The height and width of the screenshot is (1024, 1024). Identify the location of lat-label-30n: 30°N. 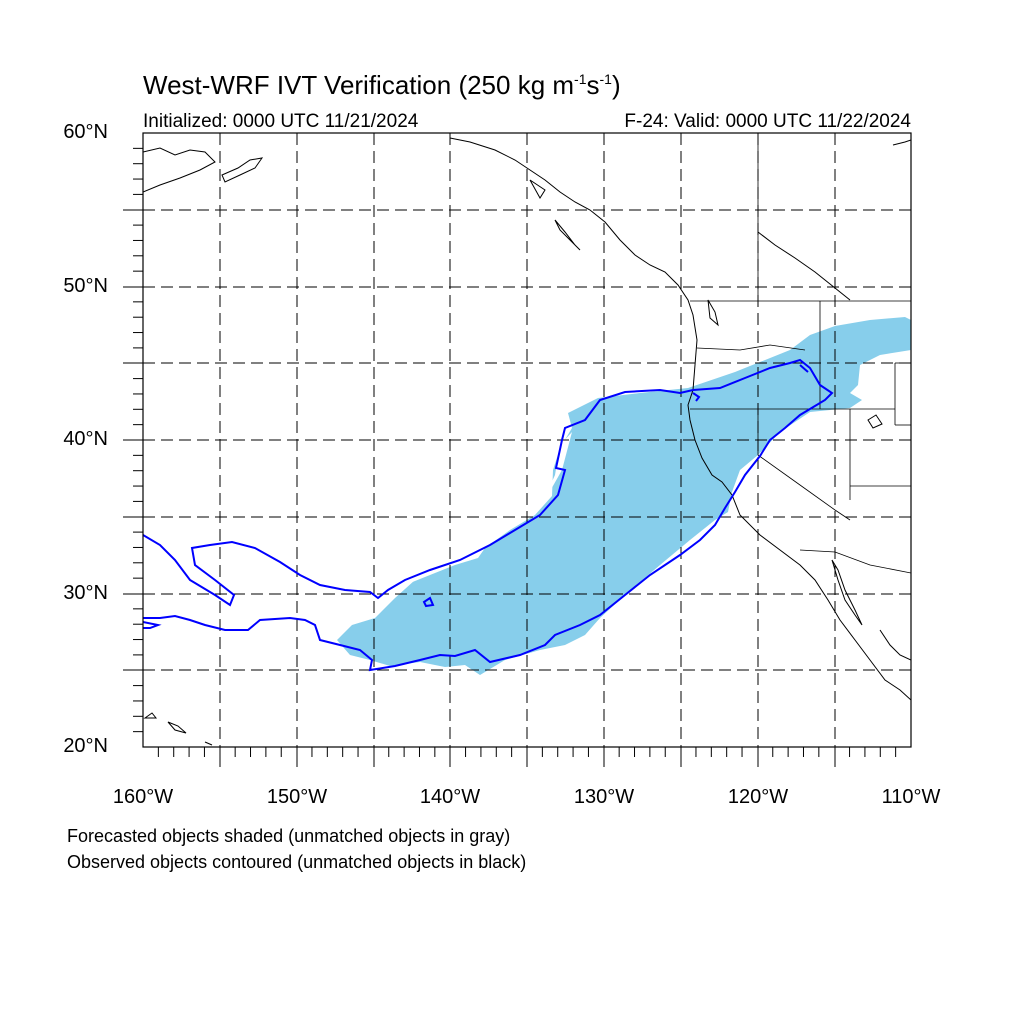
(85, 593).